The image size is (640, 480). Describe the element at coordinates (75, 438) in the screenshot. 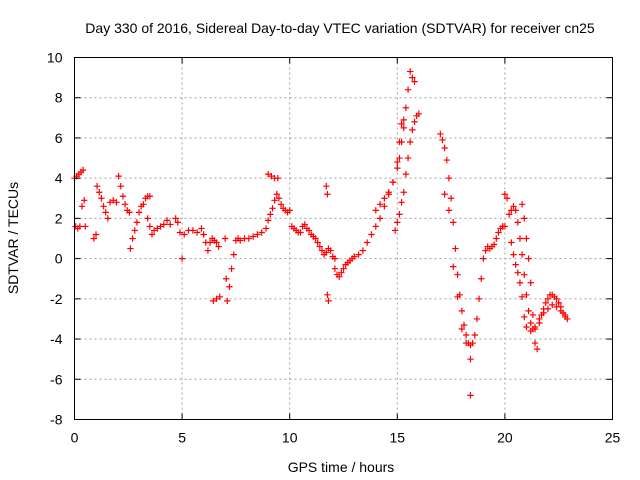

I see `x-tick-label: 0` at that location.